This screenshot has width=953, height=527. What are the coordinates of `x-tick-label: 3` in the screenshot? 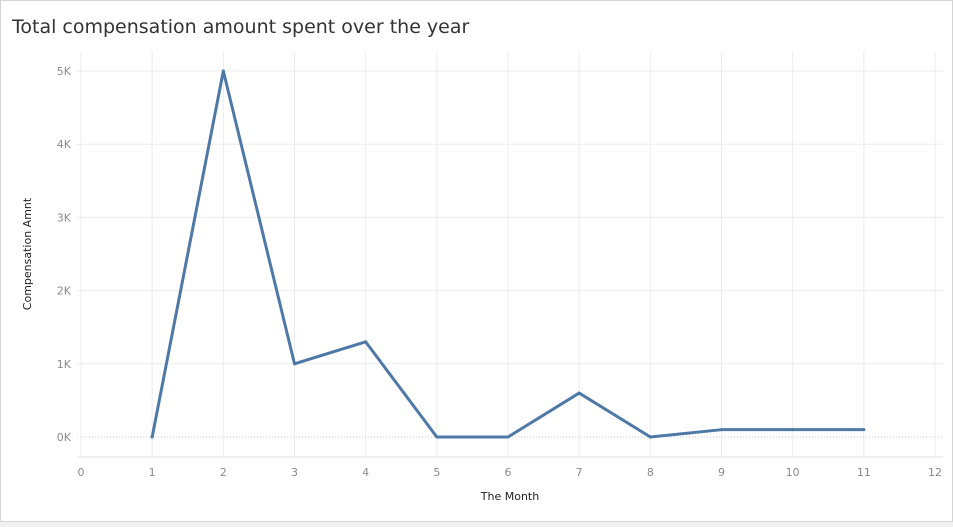 It's located at (294, 472).